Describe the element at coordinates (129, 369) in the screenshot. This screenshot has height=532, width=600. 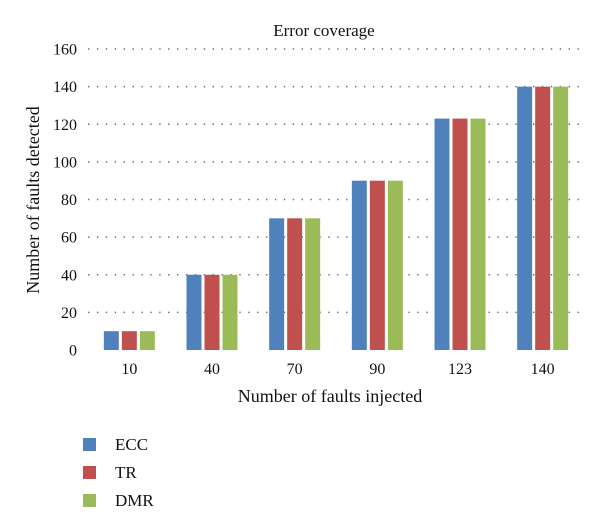
I see `x-tick-label: 10` at that location.